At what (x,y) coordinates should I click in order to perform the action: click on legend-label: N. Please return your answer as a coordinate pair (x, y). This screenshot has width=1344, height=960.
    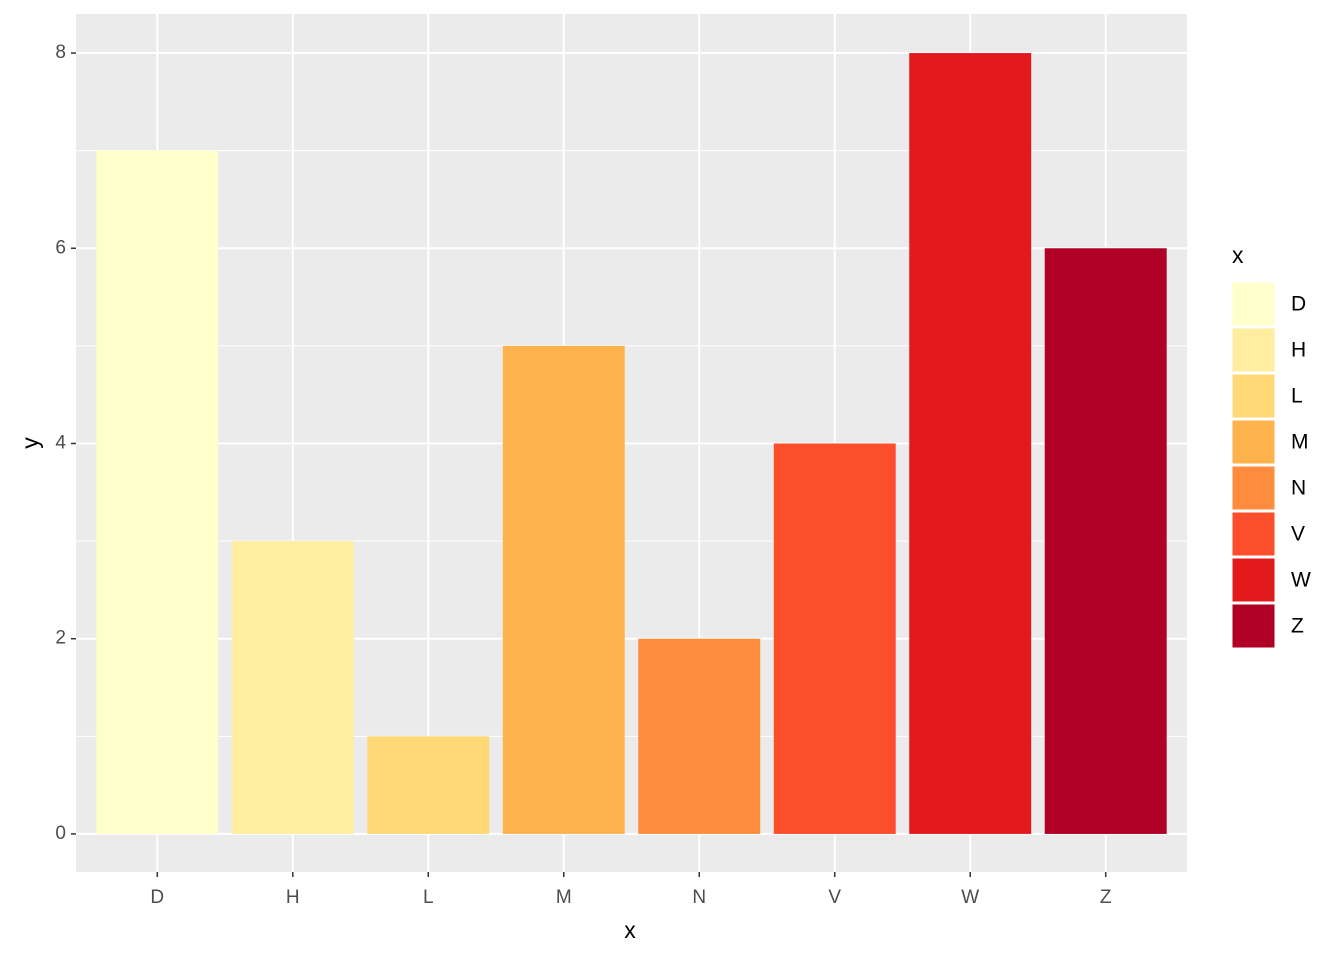
    Looking at the image, I should click on (1298, 488).